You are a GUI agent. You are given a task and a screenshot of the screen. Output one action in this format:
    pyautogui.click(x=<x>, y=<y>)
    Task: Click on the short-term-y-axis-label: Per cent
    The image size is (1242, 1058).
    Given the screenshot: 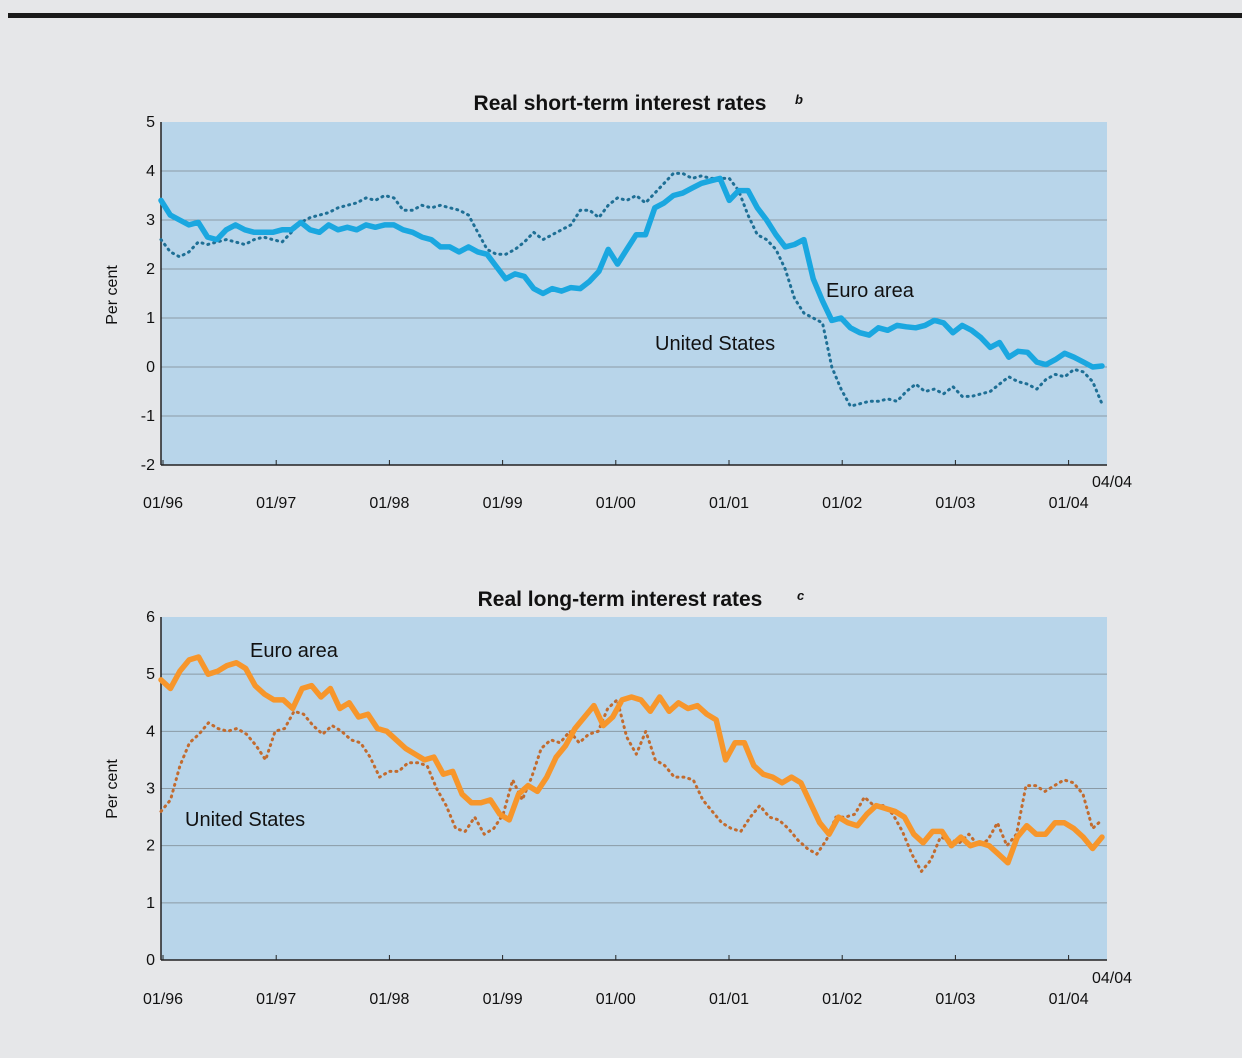 What is the action you would take?
    pyautogui.click(x=112, y=295)
    